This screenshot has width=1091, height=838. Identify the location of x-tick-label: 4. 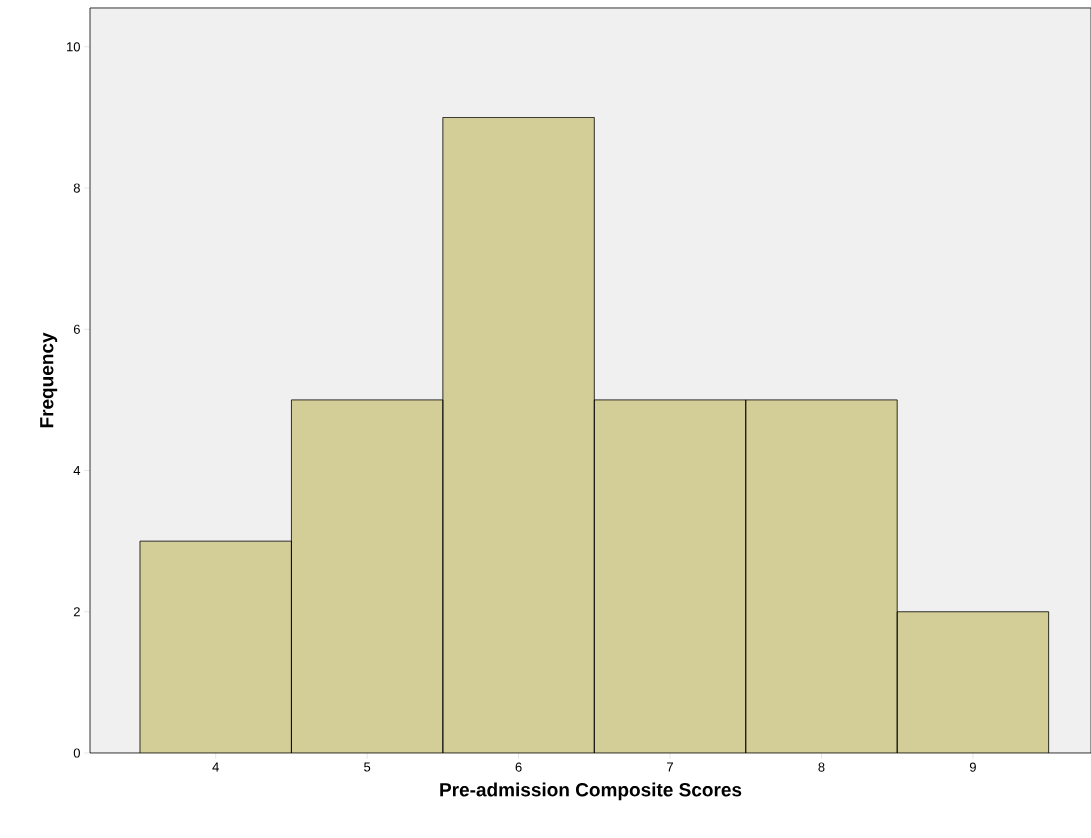
(215, 767).